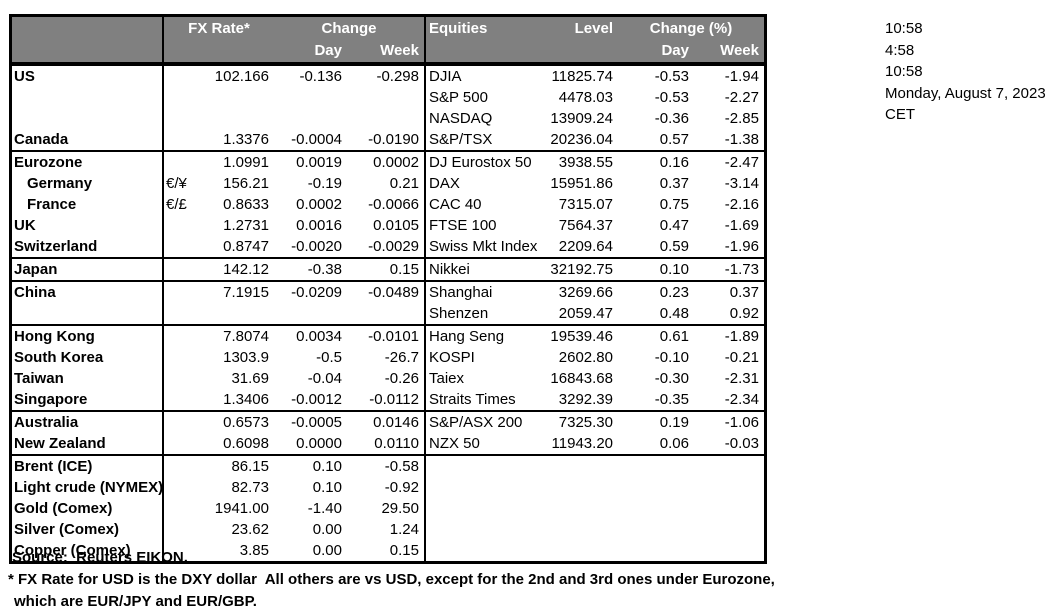  What do you see at coordinates (396, 225) in the screenshot?
I see `cell-fx-change-week: 0.0105` at bounding box center [396, 225].